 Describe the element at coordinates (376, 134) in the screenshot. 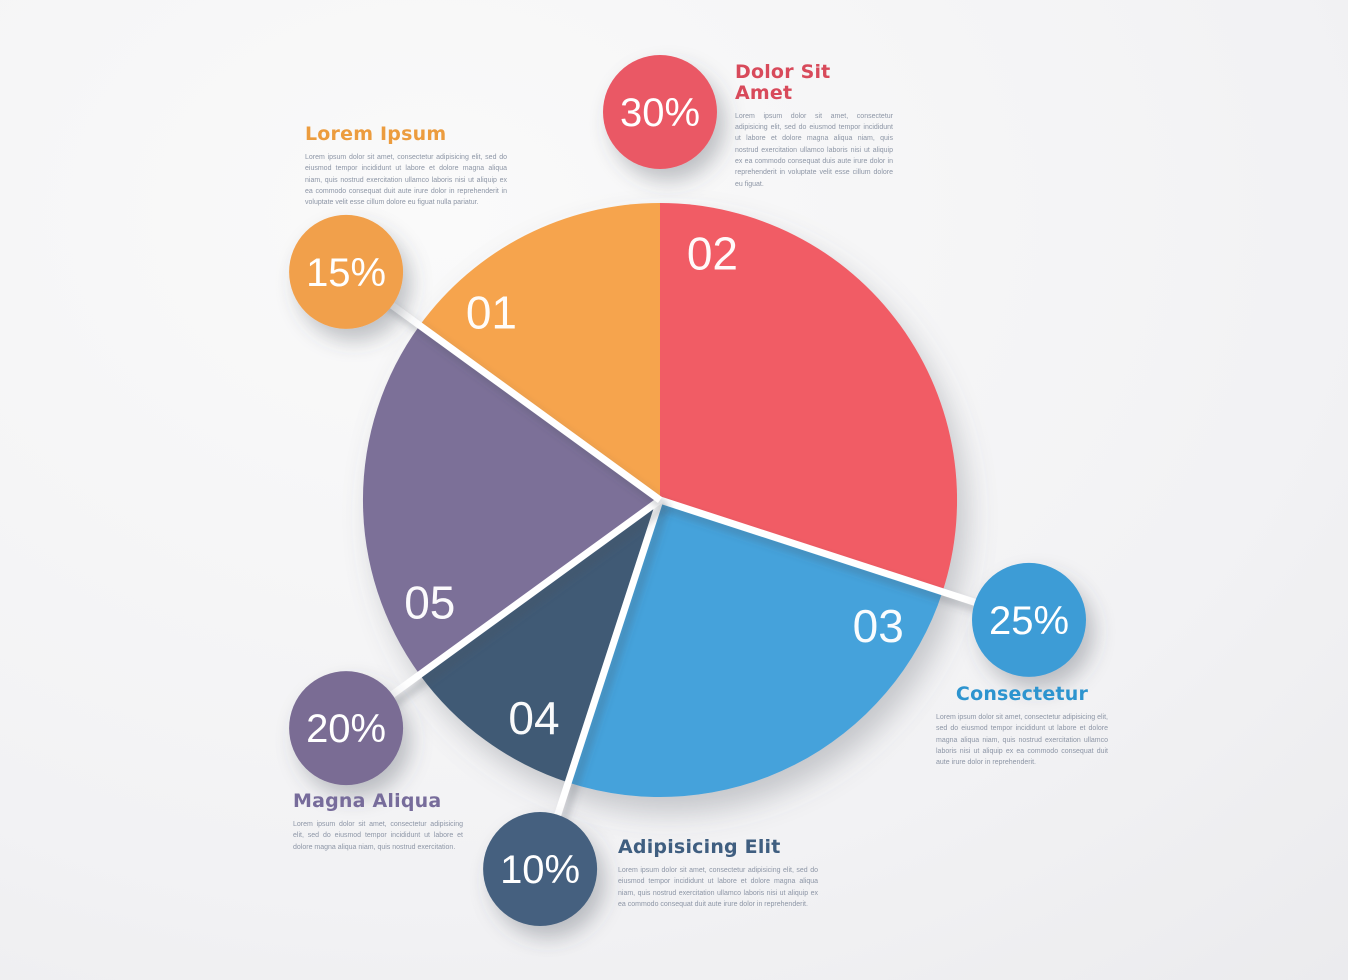

I see `section-title: Lorem Ipsum` at that location.